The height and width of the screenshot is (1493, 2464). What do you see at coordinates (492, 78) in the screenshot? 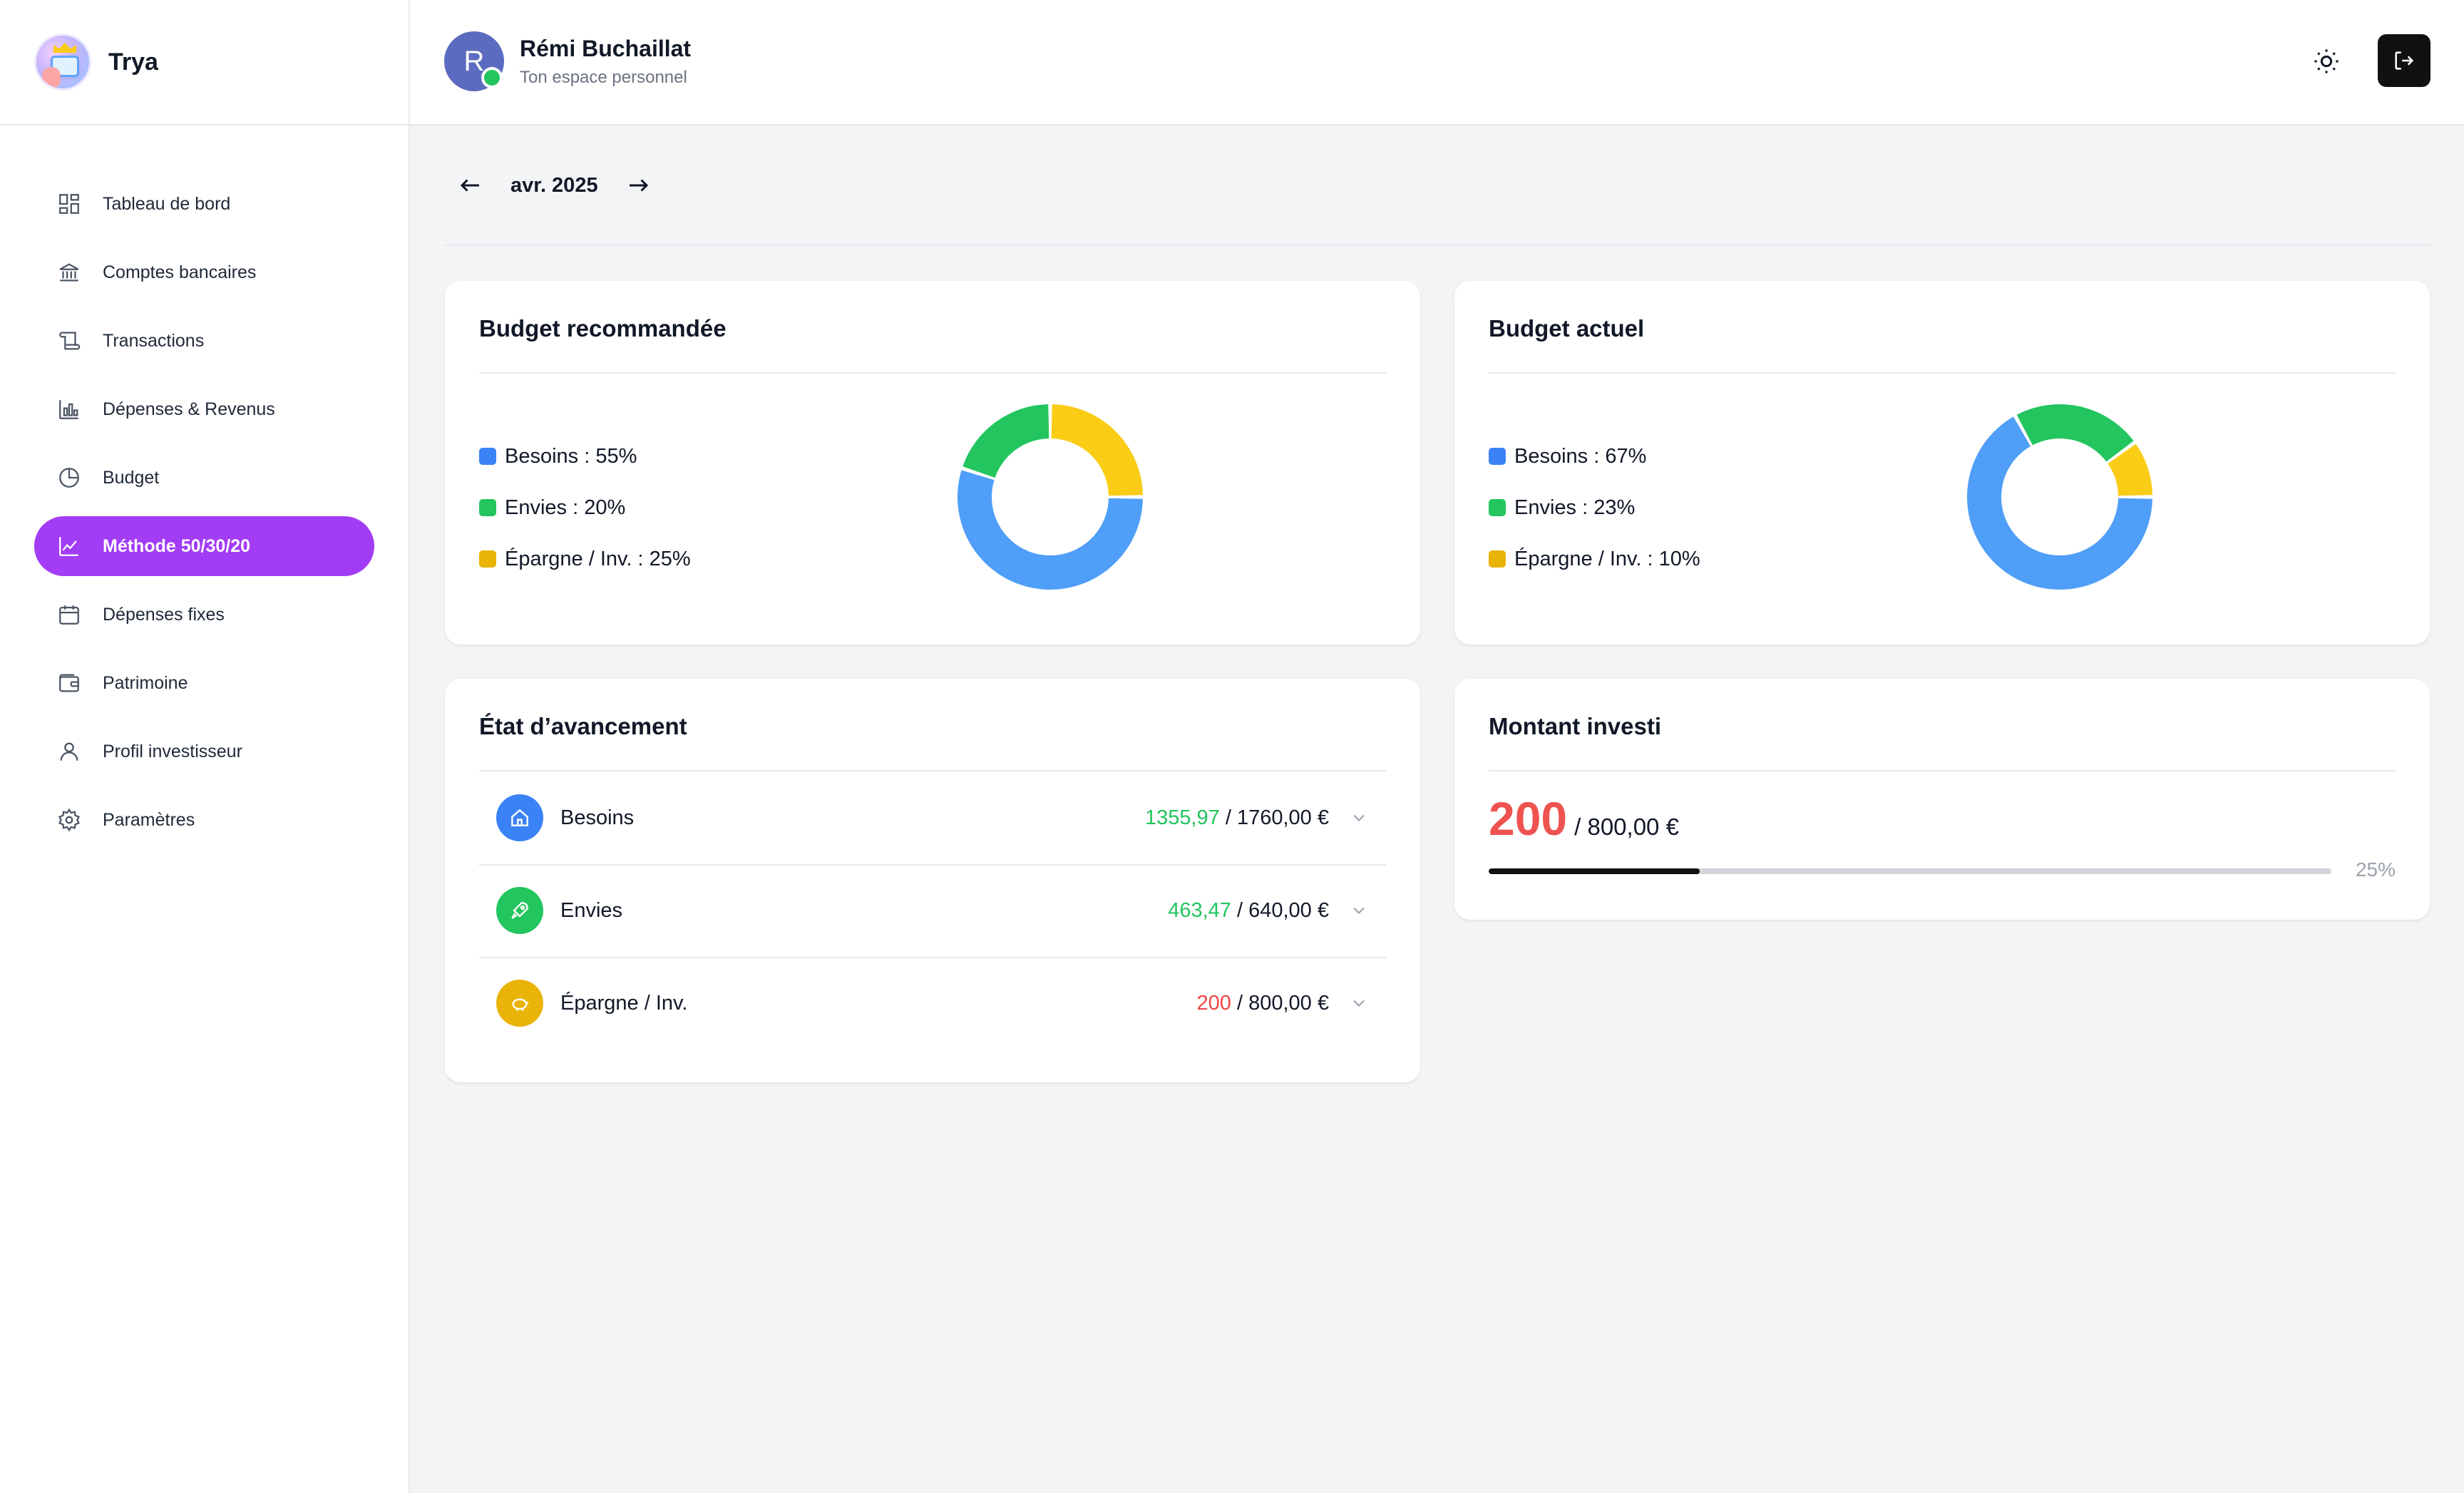
I see `online-status-dot` at bounding box center [492, 78].